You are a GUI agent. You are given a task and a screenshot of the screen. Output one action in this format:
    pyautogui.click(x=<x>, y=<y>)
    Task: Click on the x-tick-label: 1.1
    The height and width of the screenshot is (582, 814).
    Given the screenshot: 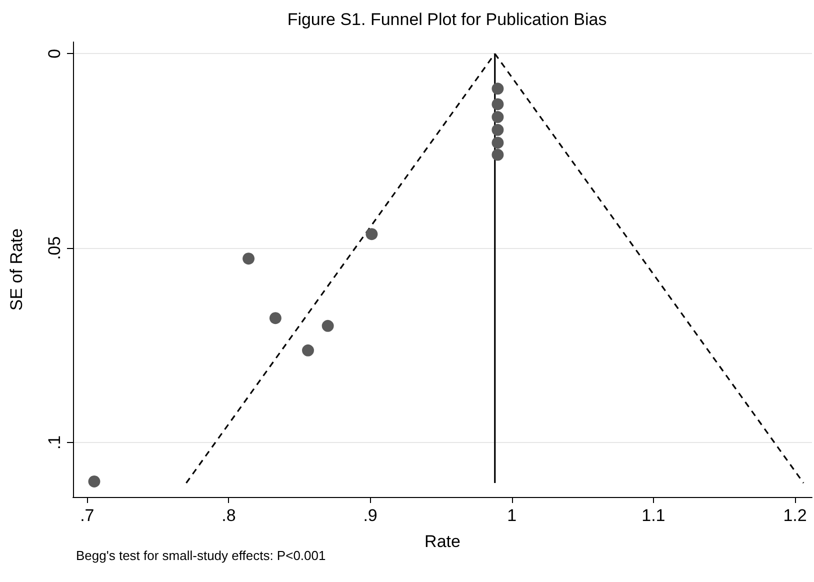 What is the action you would take?
    pyautogui.click(x=654, y=515)
    